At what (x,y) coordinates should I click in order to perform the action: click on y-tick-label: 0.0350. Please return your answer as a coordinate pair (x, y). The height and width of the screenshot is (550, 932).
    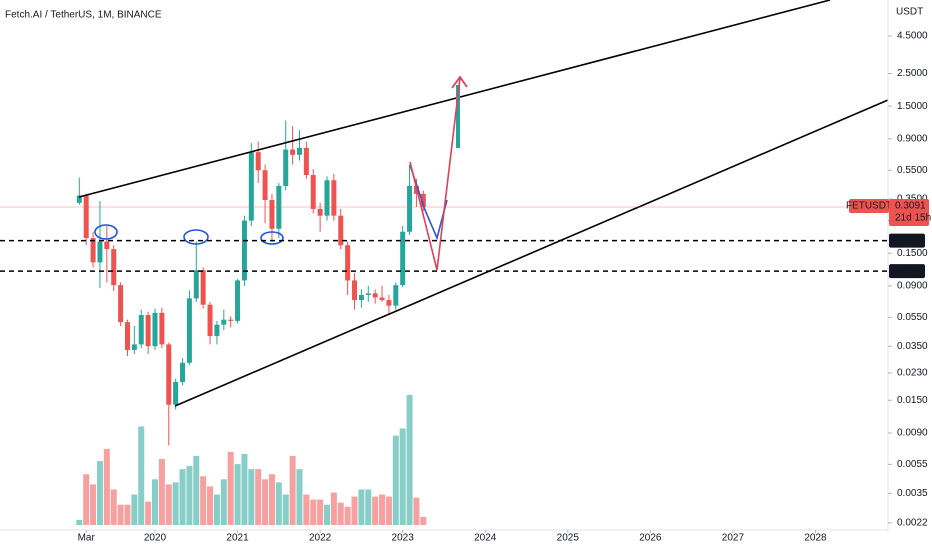
    Looking at the image, I should click on (912, 346).